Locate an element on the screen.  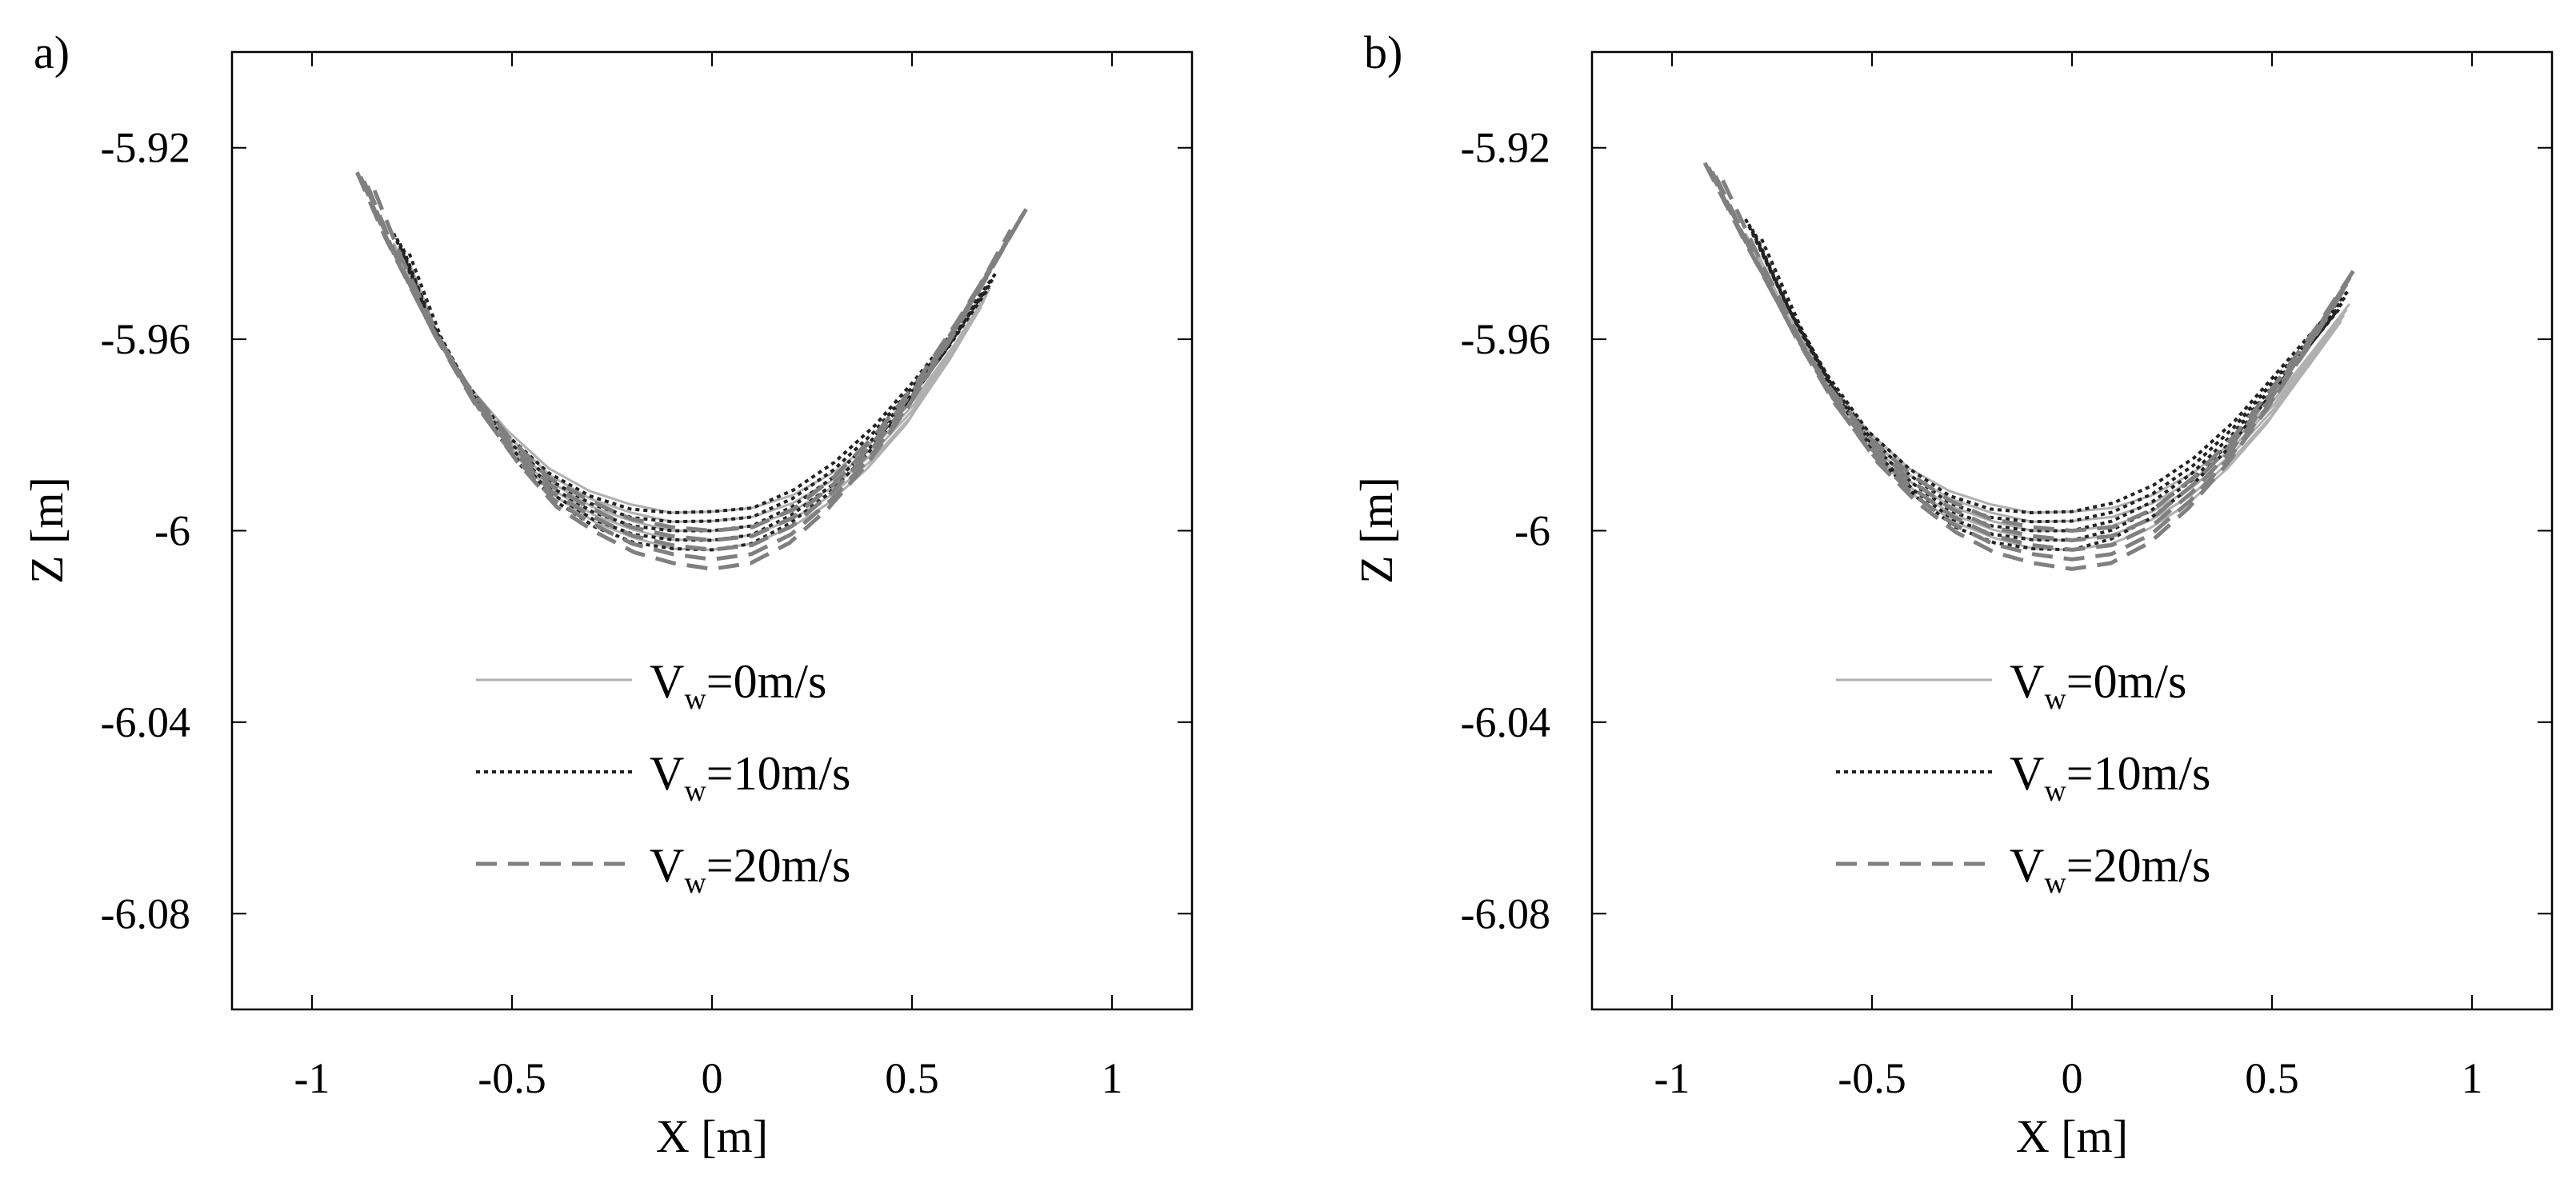
x-tick-label-b: -1 is located at coordinates (1672, 1078).